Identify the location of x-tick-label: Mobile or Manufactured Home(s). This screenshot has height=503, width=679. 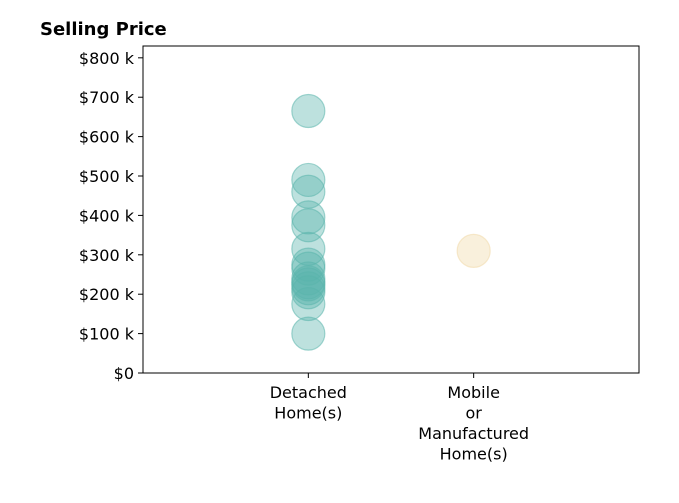
(473, 423).